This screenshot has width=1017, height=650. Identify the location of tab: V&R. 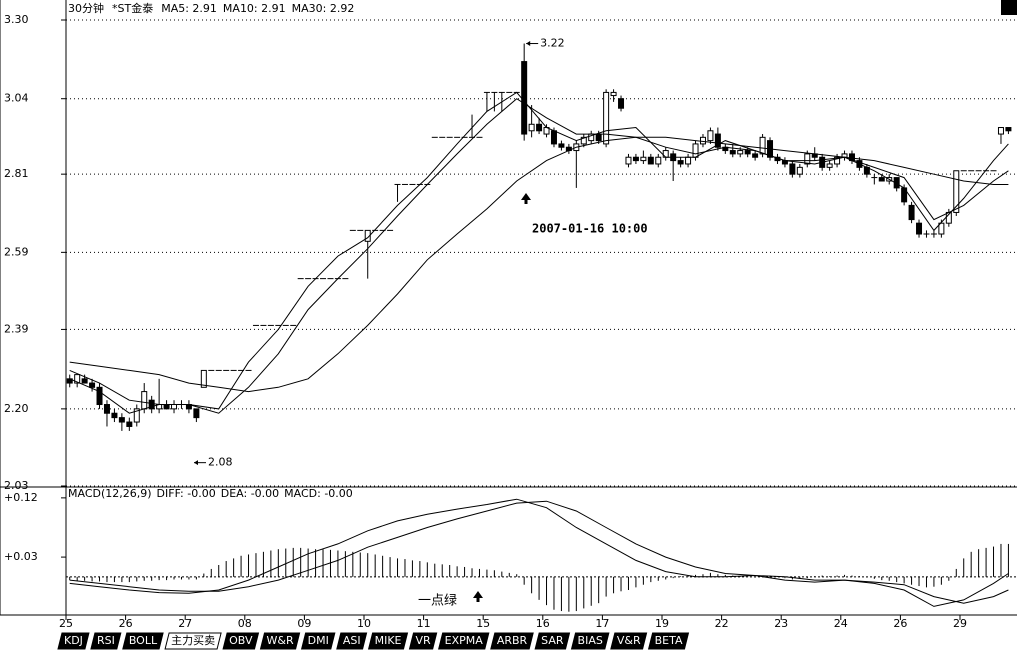
(629, 641).